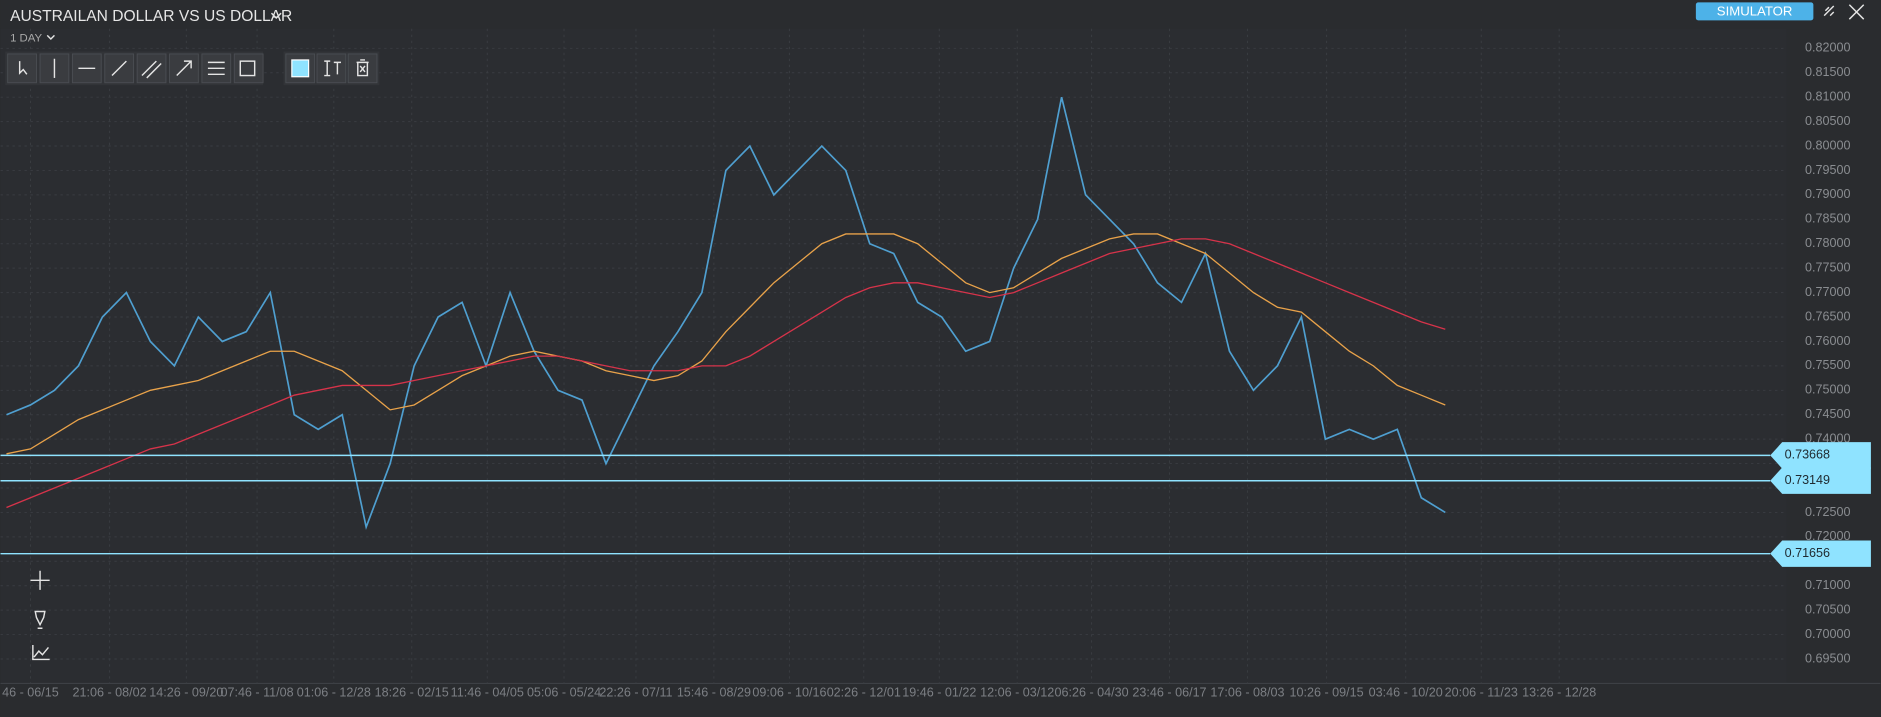 The height and width of the screenshot is (717, 1881). Describe the element at coordinates (1559, 692) in the screenshot. I see `x-tick-label: 13:26 - 12/28` at that location.